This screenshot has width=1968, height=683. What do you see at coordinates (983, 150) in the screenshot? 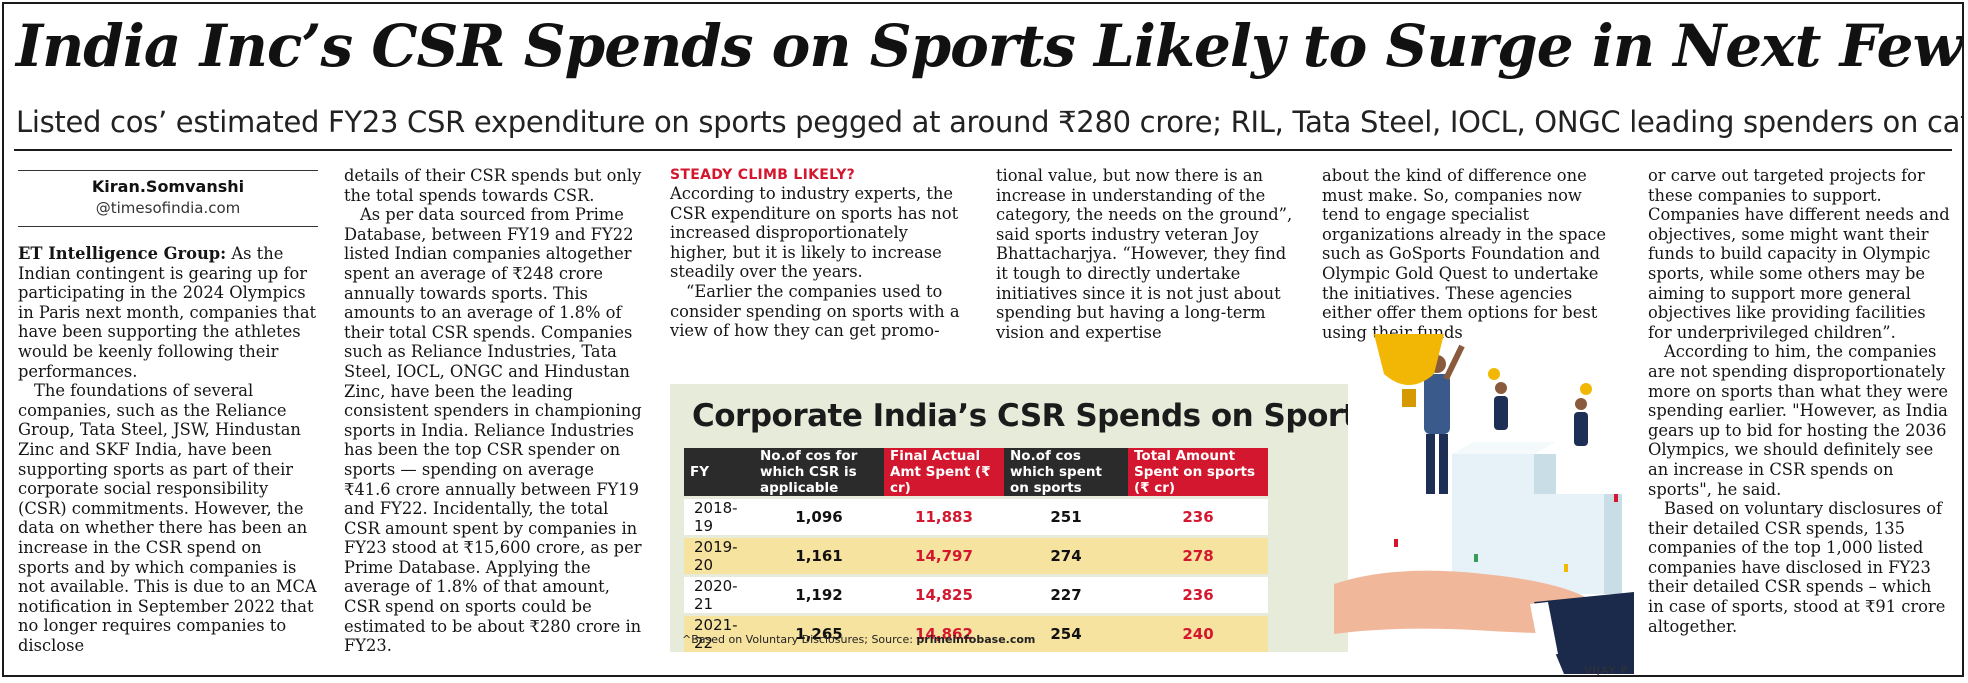
I see `header-rule` at bounding box center [983, 150].